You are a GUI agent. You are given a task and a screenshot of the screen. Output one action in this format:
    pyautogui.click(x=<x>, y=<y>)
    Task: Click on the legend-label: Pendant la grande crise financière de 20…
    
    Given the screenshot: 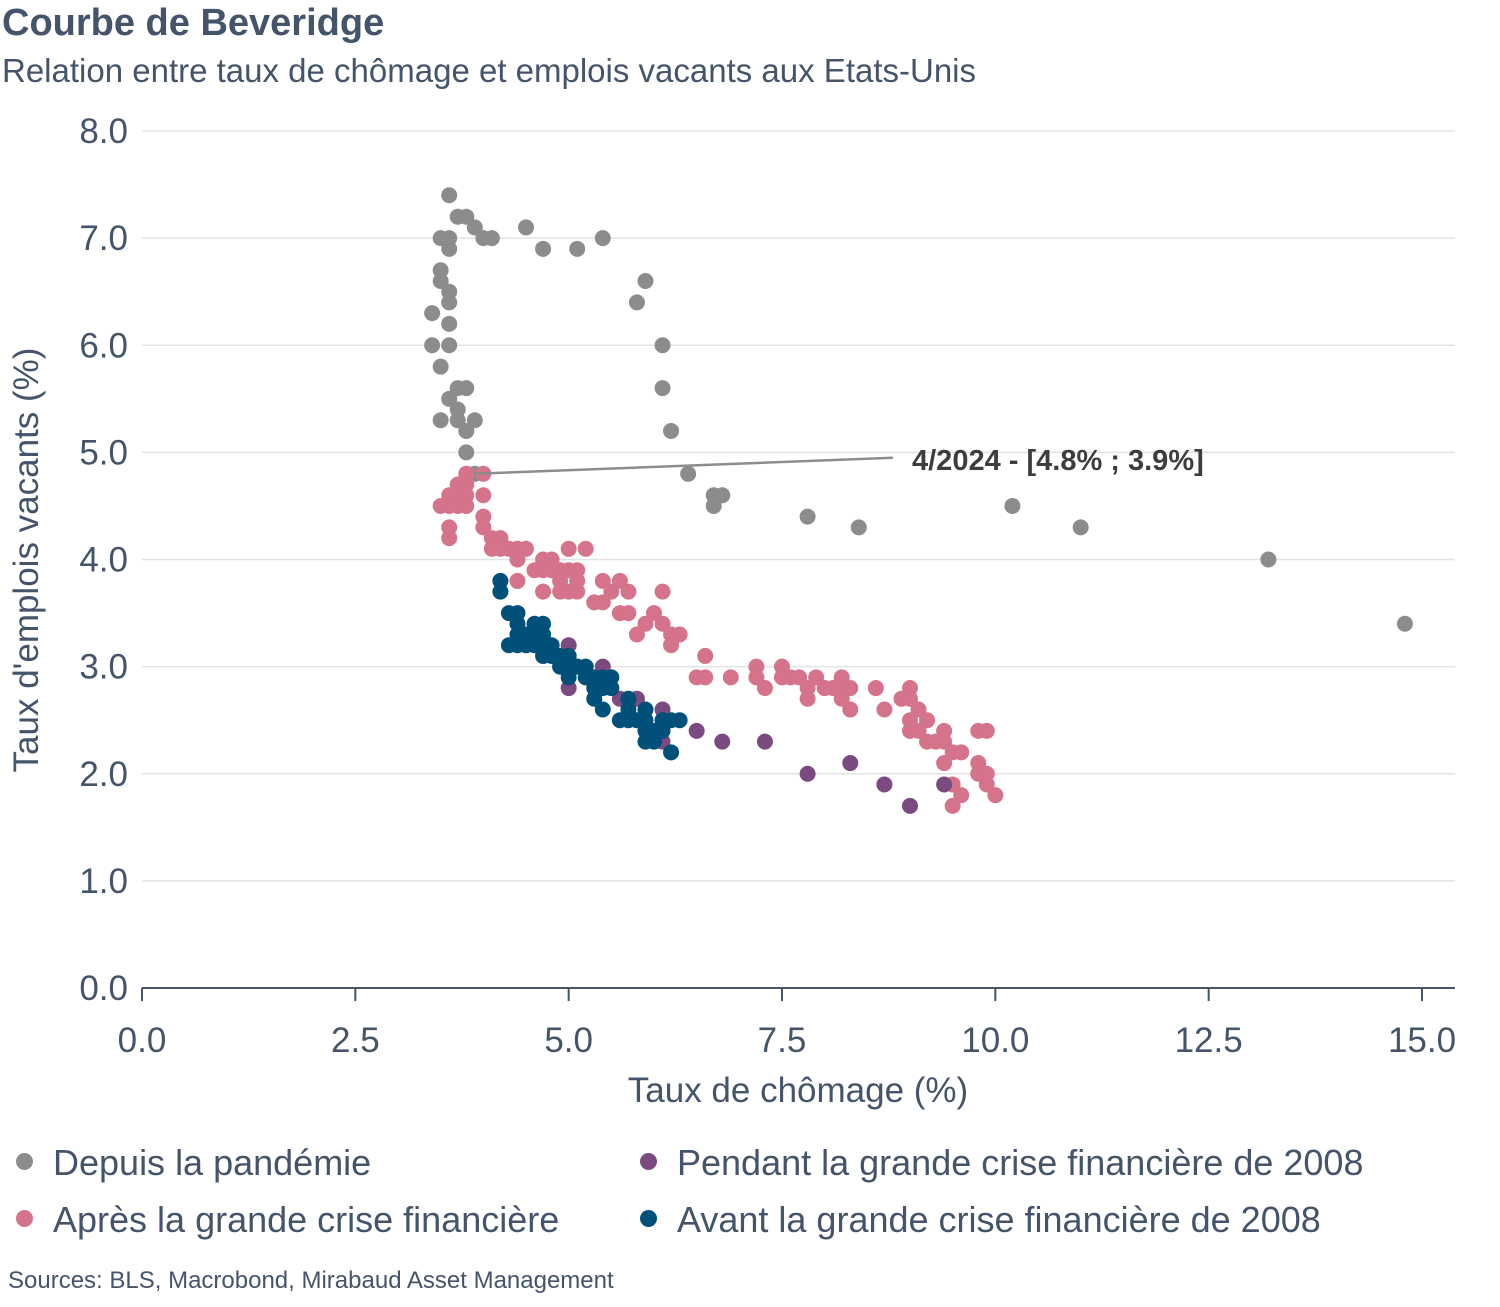 What is the action you would take?
    pyautogui.click(x=1020, y=1162)
    